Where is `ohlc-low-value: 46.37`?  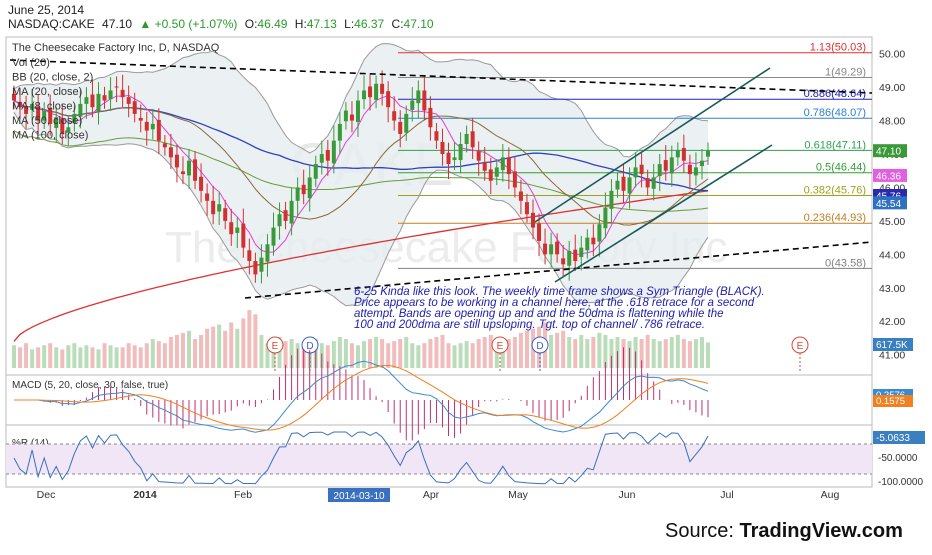
ohlc-low-value: 46.37 is located at coordinates (369, 24).